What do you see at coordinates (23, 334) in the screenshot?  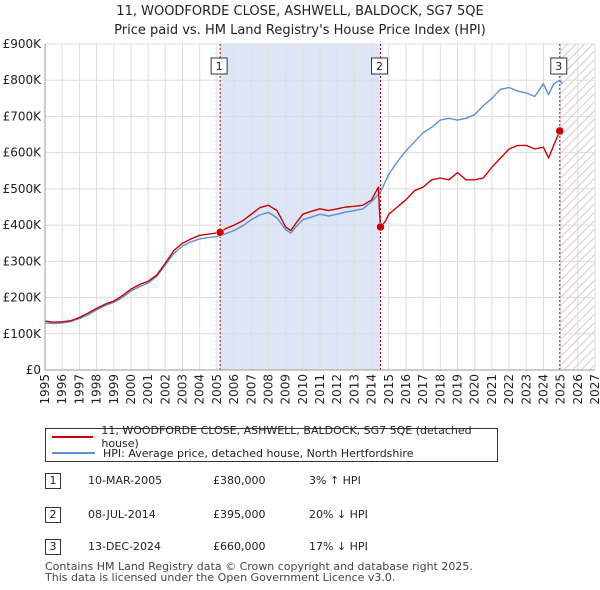 I see `y-tick-label: £100K` at bounding box center [23, 334].